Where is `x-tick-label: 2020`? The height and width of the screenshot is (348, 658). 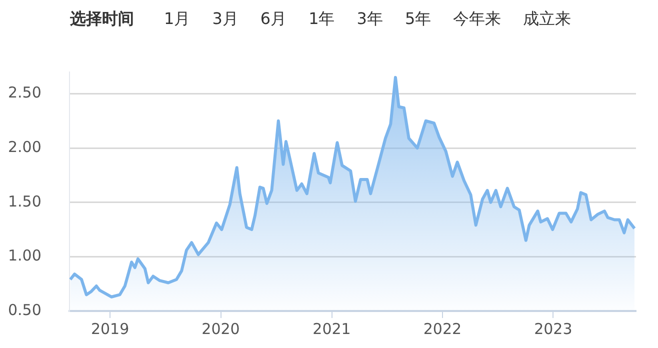 x-tick-label: 2020 is located at coordinates (221, 329).